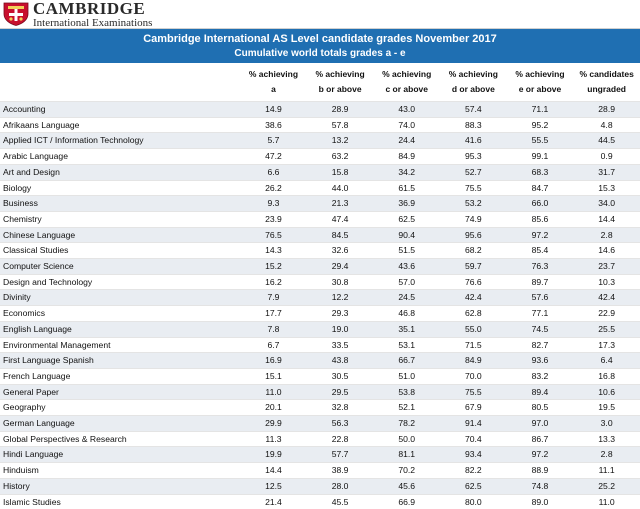  Describe the element at coordinates (273, 251) in the screenshot. I see `value-cell: 14.3` at that location.